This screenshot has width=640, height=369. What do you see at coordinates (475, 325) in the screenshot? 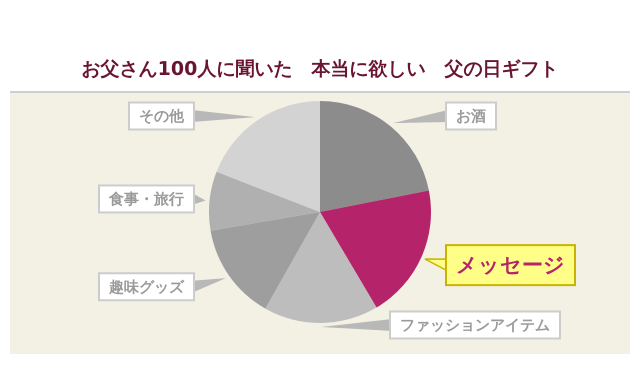
I see `legend-label: ファッションアイテム` at bounding box center [475, 325].